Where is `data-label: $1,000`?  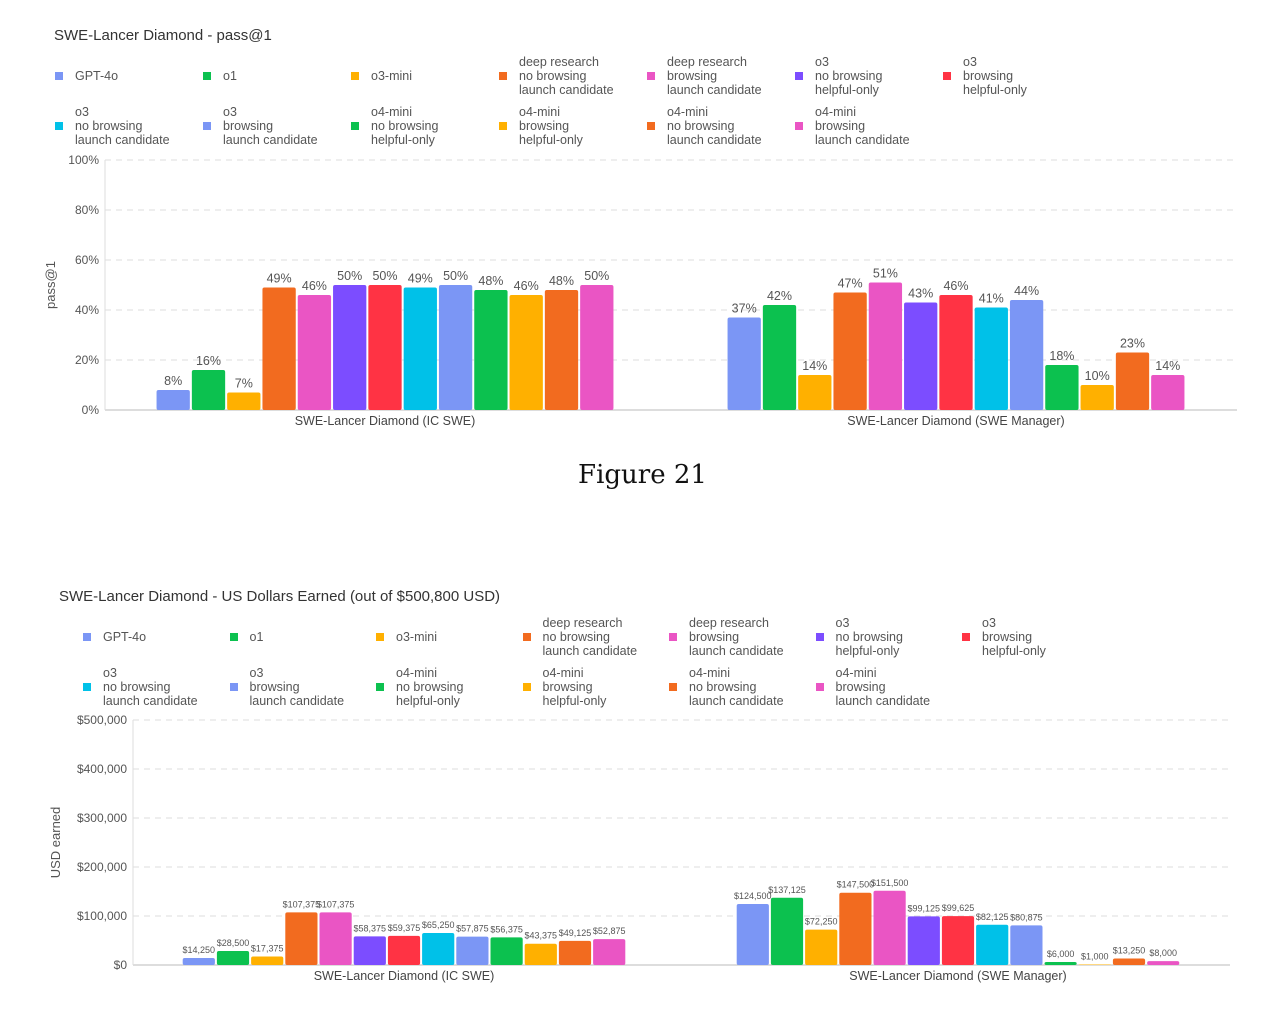 data-label: $1,000 is located at coordinates (1095, 957).